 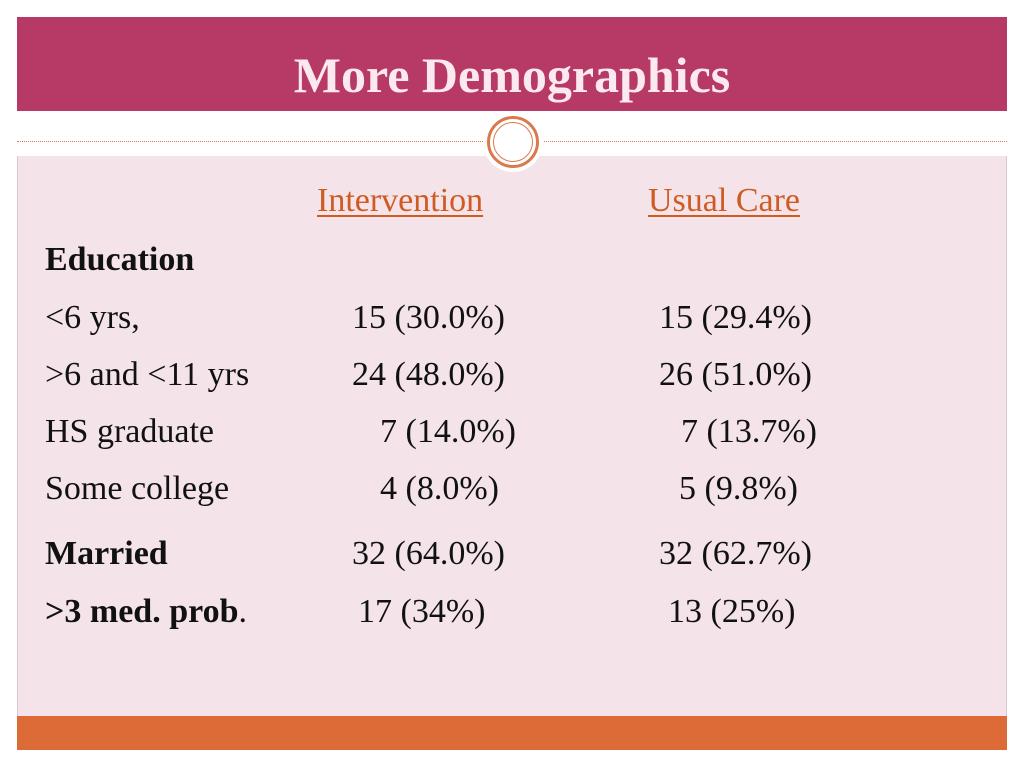 I want to click on ornament-inner-ring, so click(x=513, y=142).